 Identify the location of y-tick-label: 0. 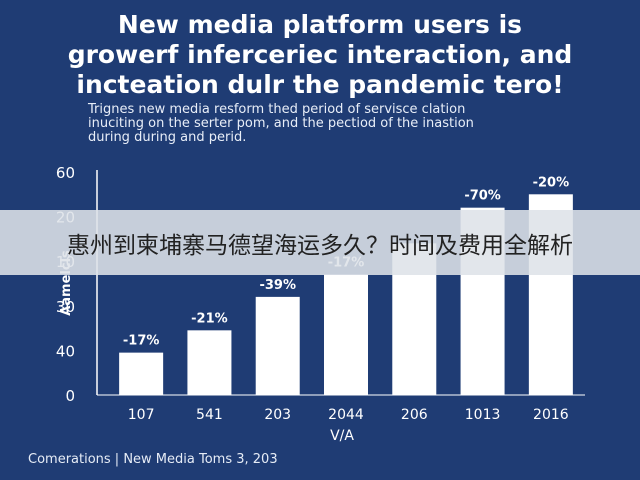
(70, 396).